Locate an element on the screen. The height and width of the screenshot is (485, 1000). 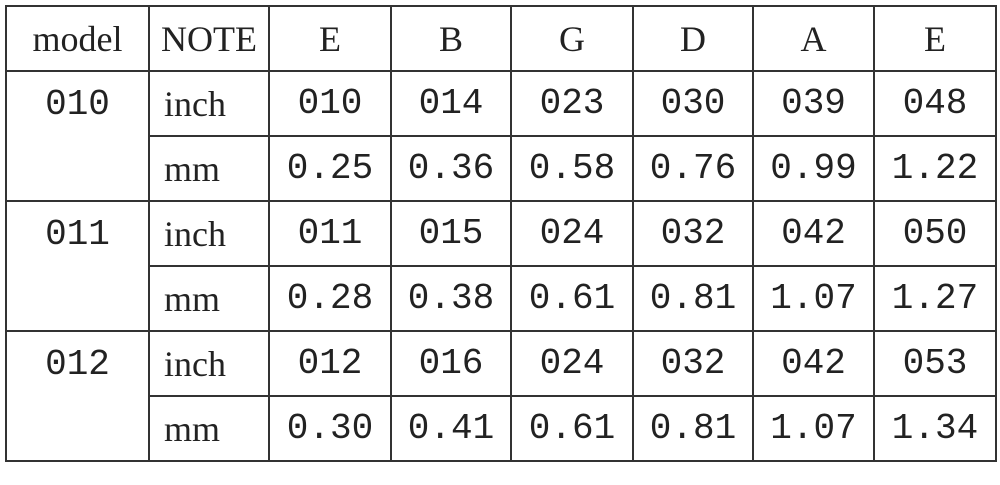
value-cell: 0.38 is located at coordinates (451, 298).